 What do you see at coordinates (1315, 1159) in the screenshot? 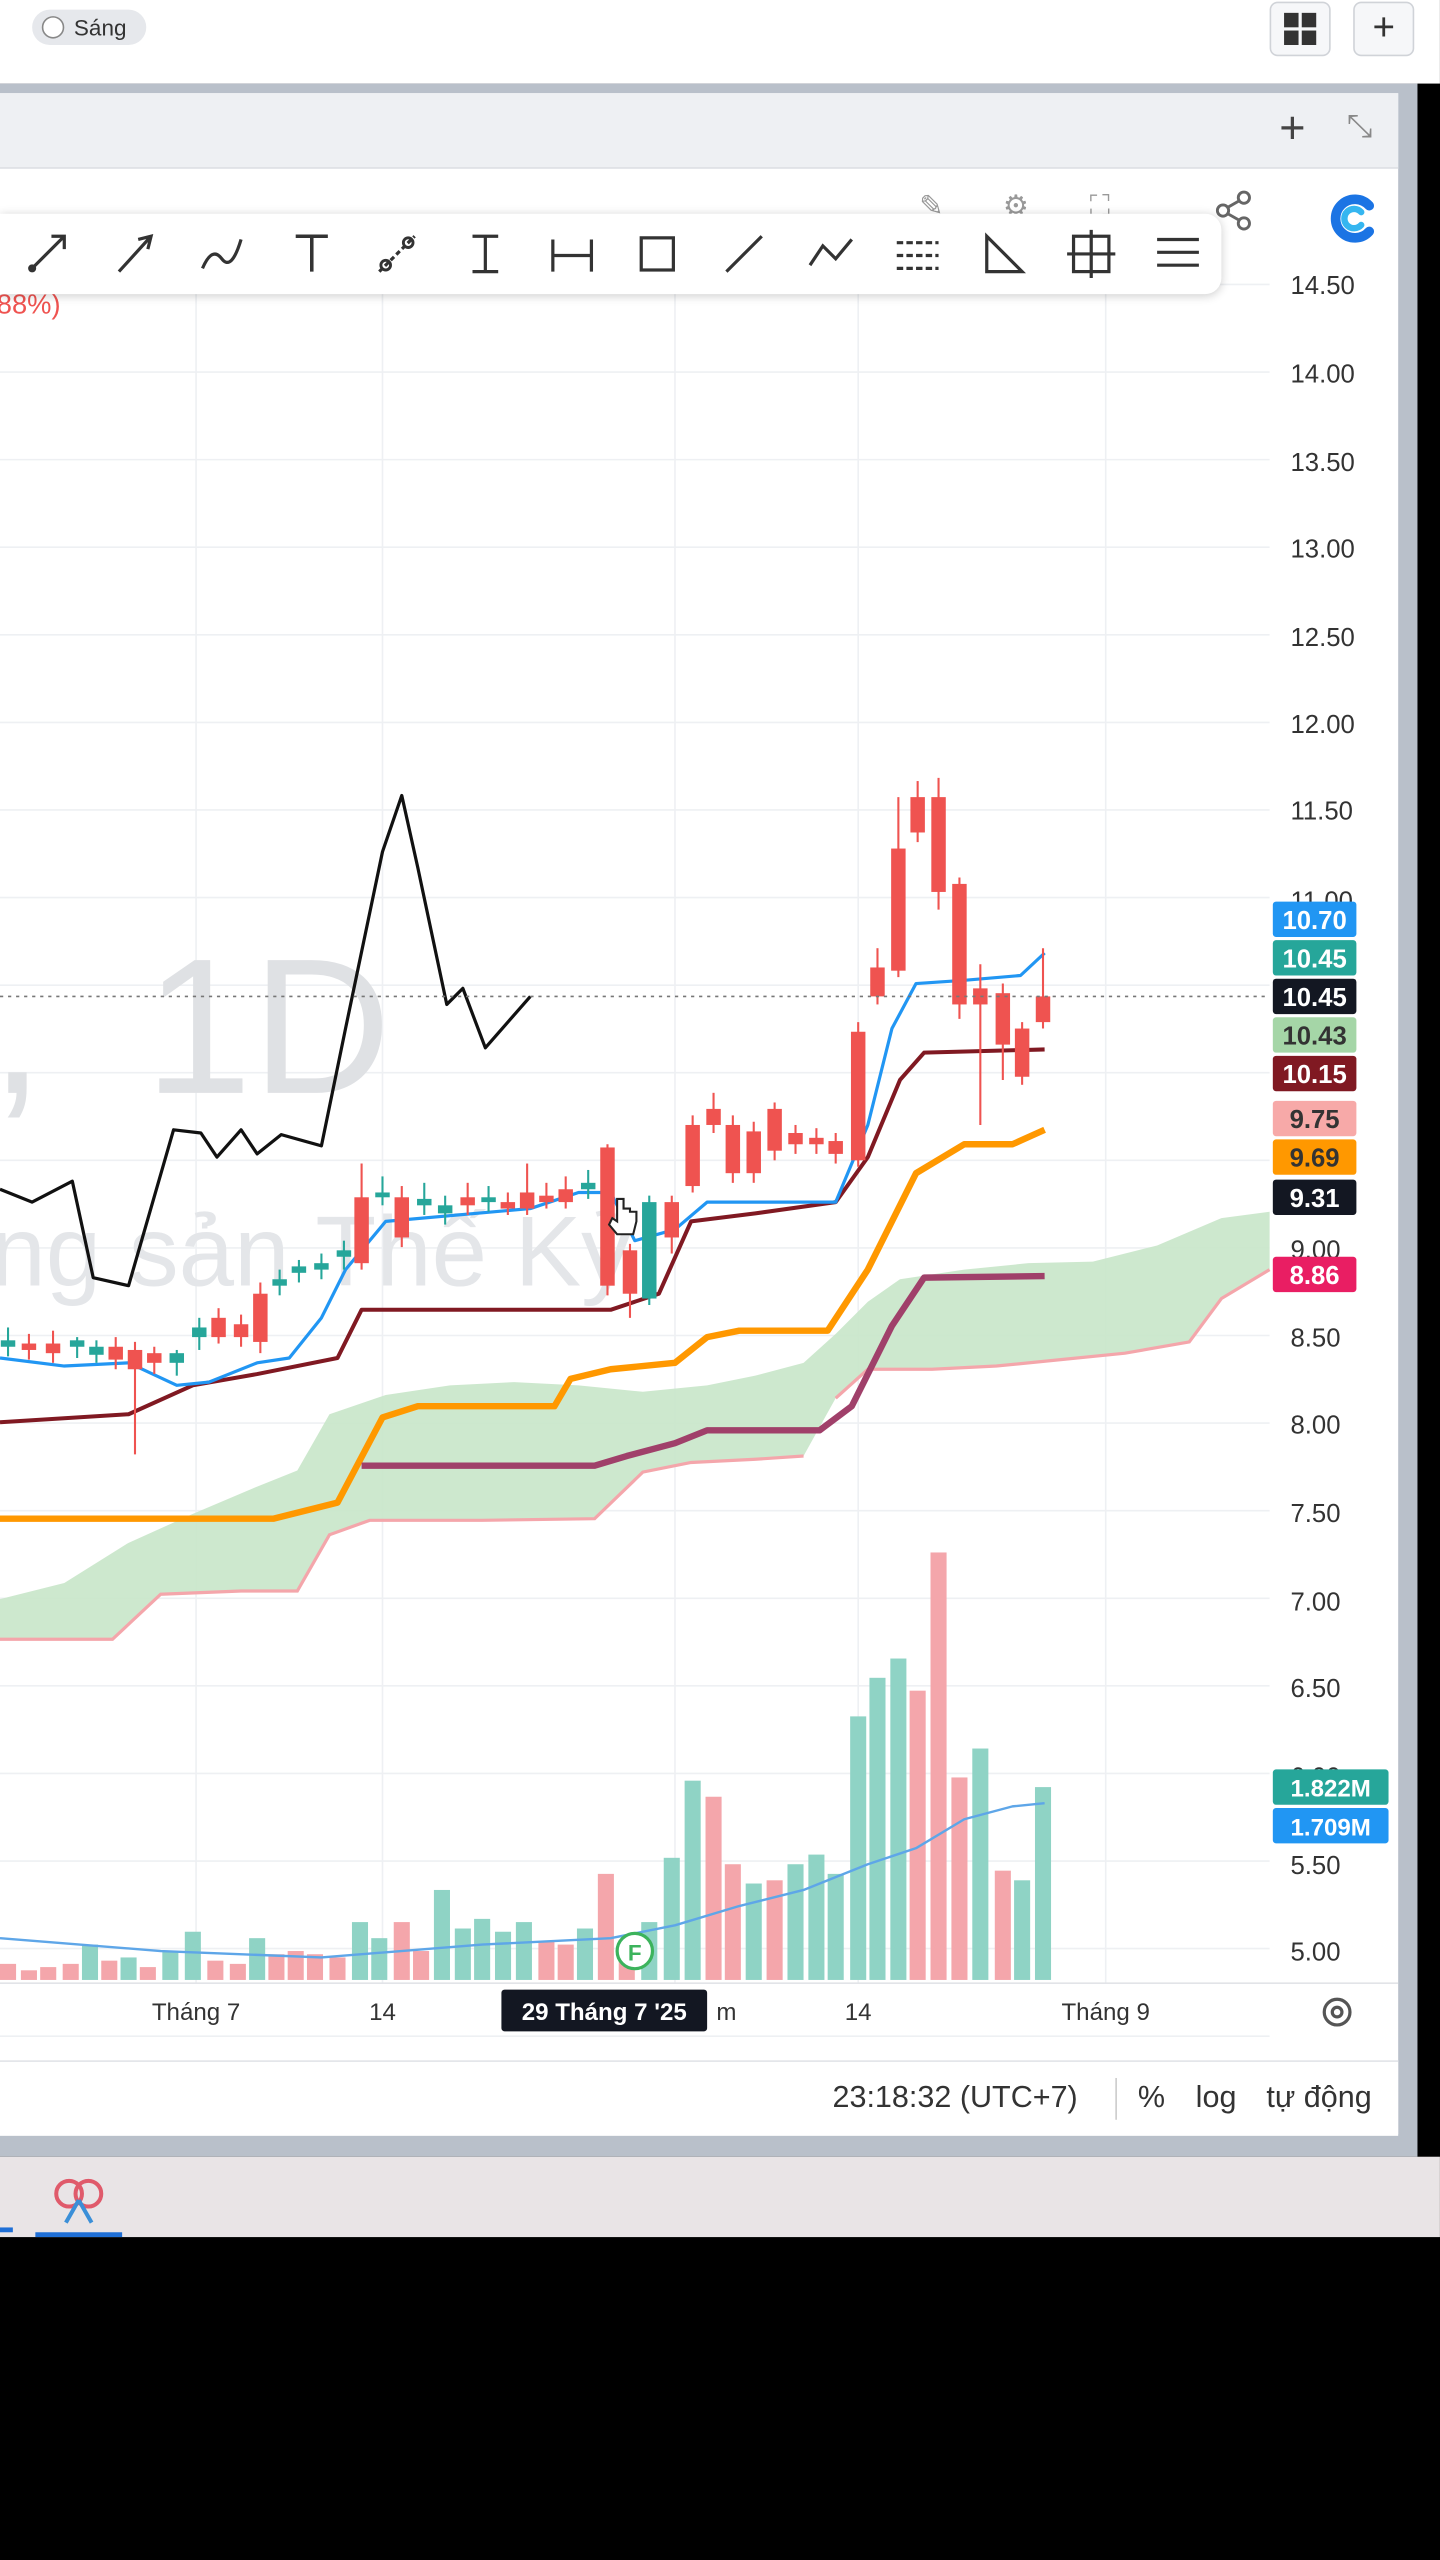
I see `price-badge-label: 9.69` at bounding box center [1315, 1159].